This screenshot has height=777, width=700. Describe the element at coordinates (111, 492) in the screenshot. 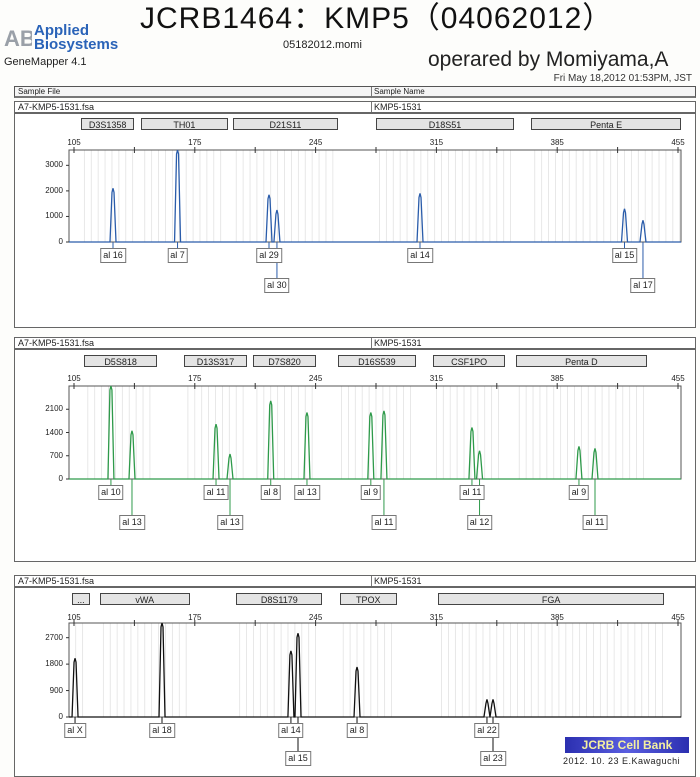

I see `allele-label: al 10` at that location.